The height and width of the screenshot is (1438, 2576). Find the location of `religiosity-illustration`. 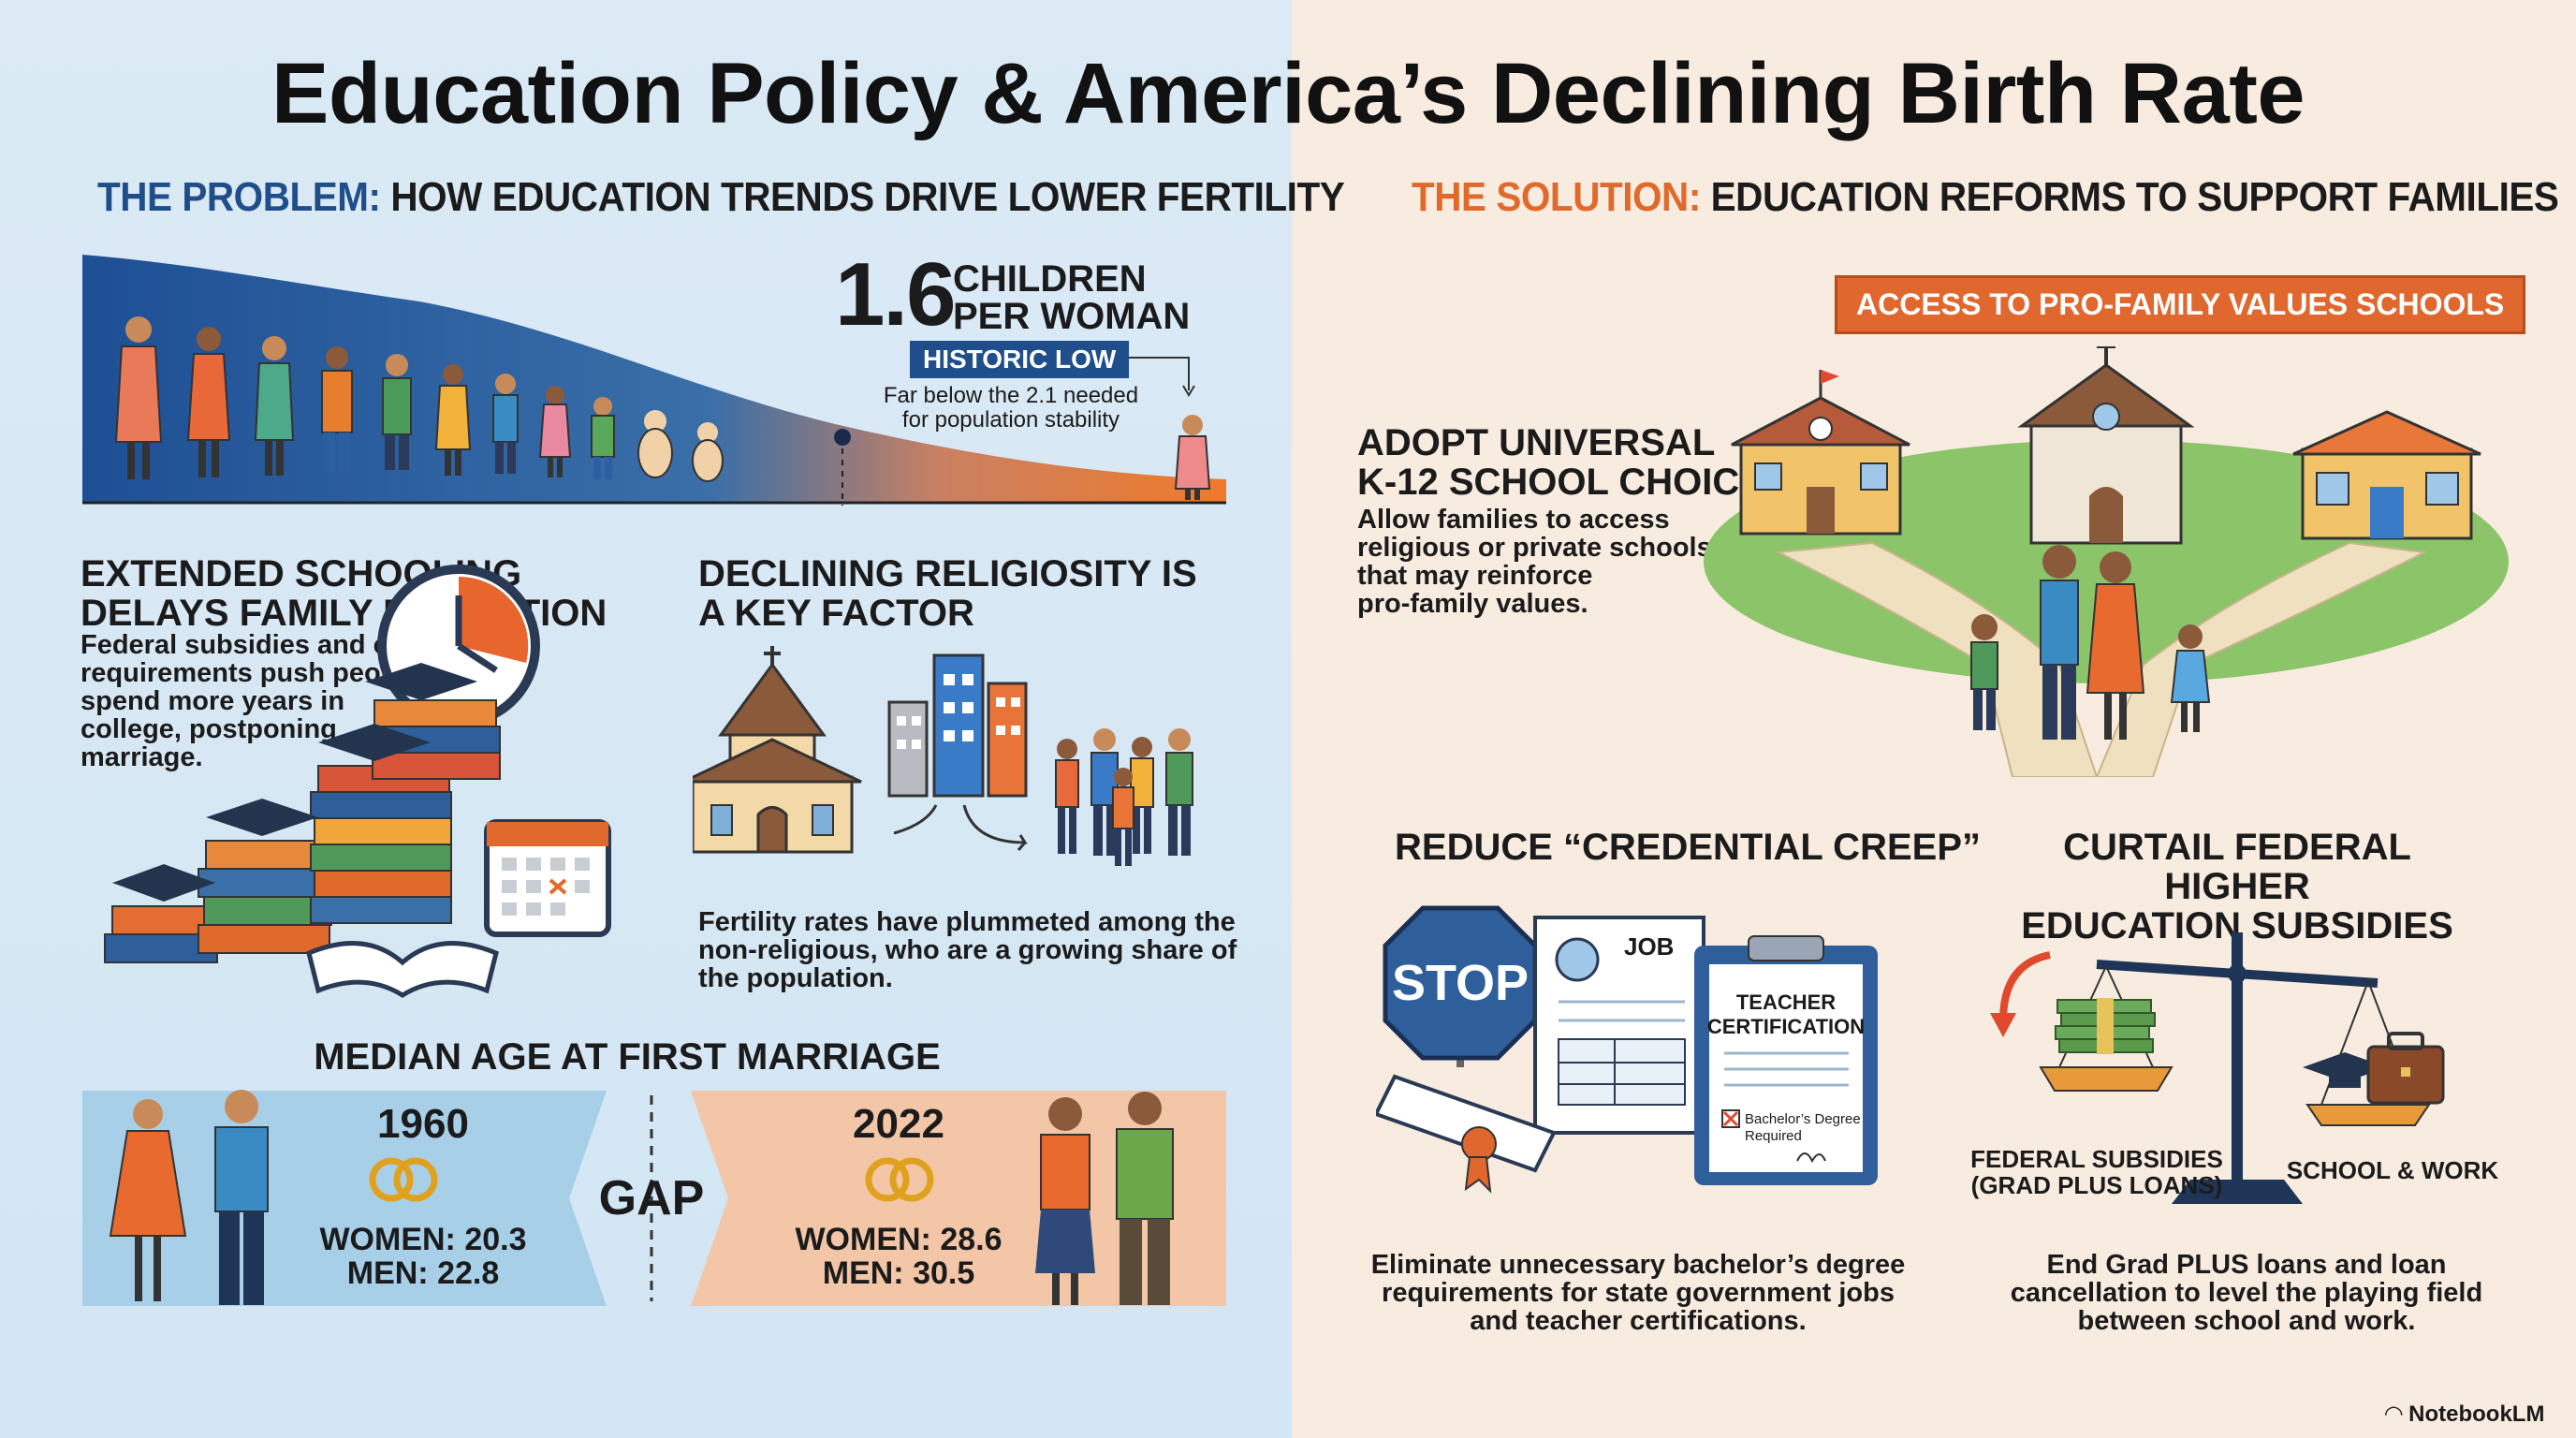

religiosity-illustration is located at coordinates (943, 756).